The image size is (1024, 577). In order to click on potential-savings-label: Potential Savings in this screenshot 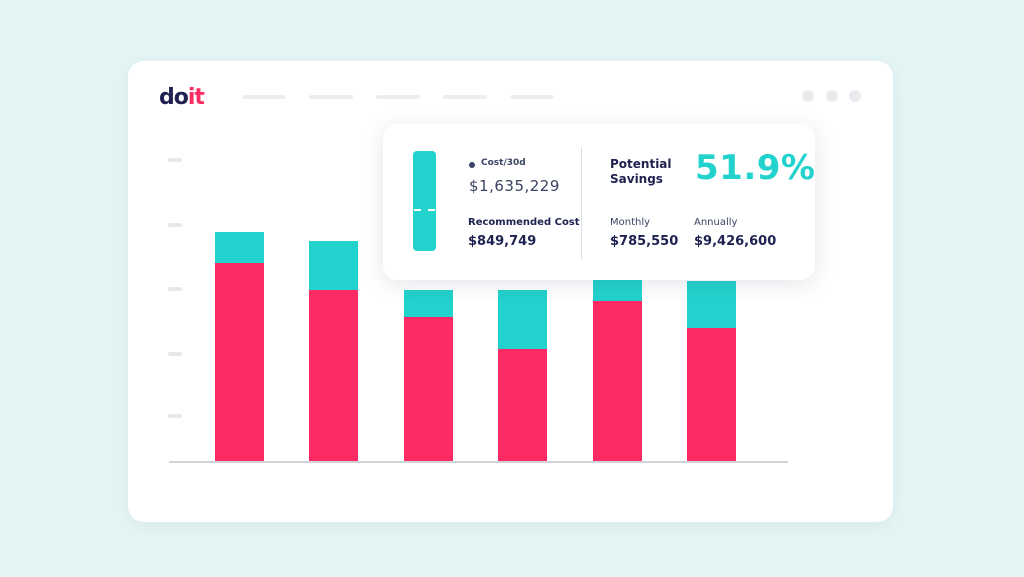, I will do `click(641, 171)`.